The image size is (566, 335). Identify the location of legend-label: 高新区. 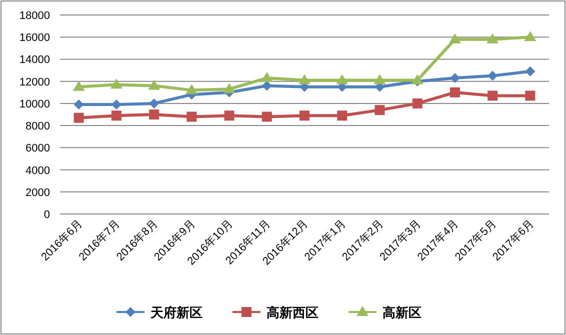
(402, 312).